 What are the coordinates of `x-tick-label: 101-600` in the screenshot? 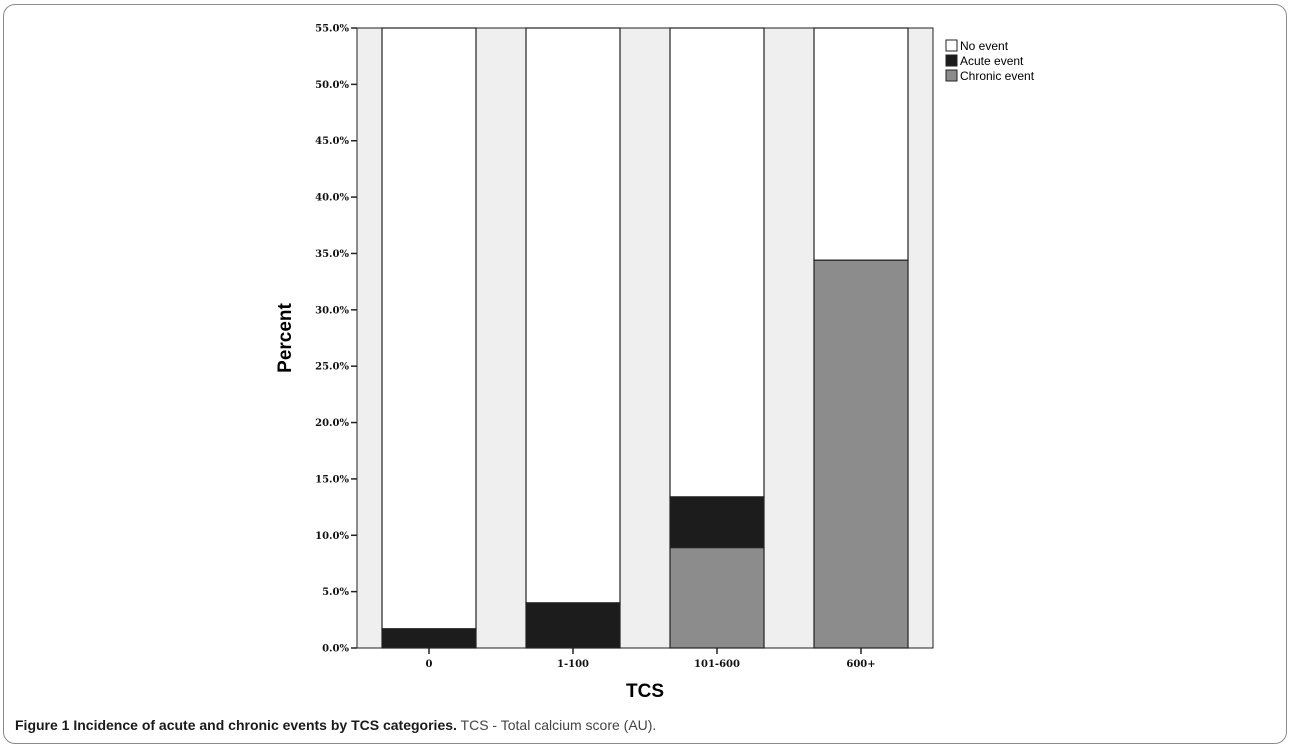 It's located at (717, 664).